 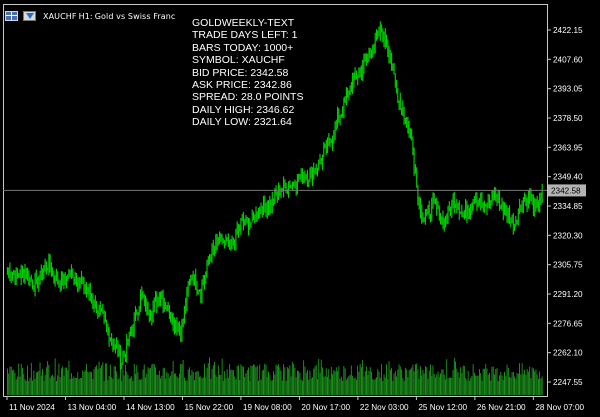 I want to click on info-ask-price: ASK PRICE: 2342.86, so click(x=242, y=85).